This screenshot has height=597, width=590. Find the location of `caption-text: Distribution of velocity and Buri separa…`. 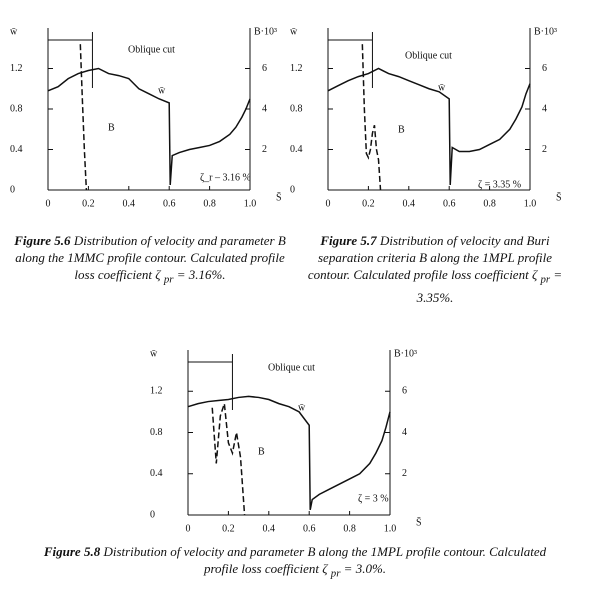

caption-text: Distribution of velocity and Buri separa… is located at coordinates (429, 257).